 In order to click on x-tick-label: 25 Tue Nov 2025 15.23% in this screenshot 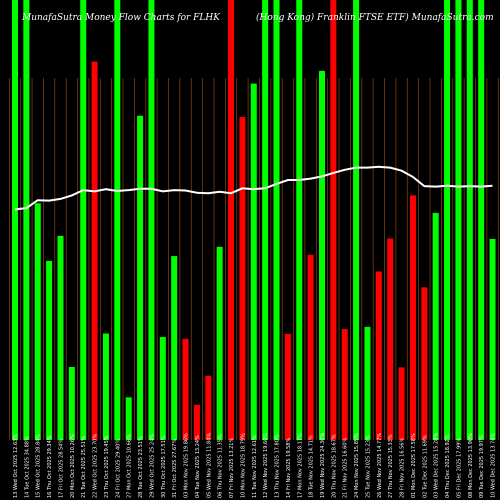, I will do `click(369, 466)`.